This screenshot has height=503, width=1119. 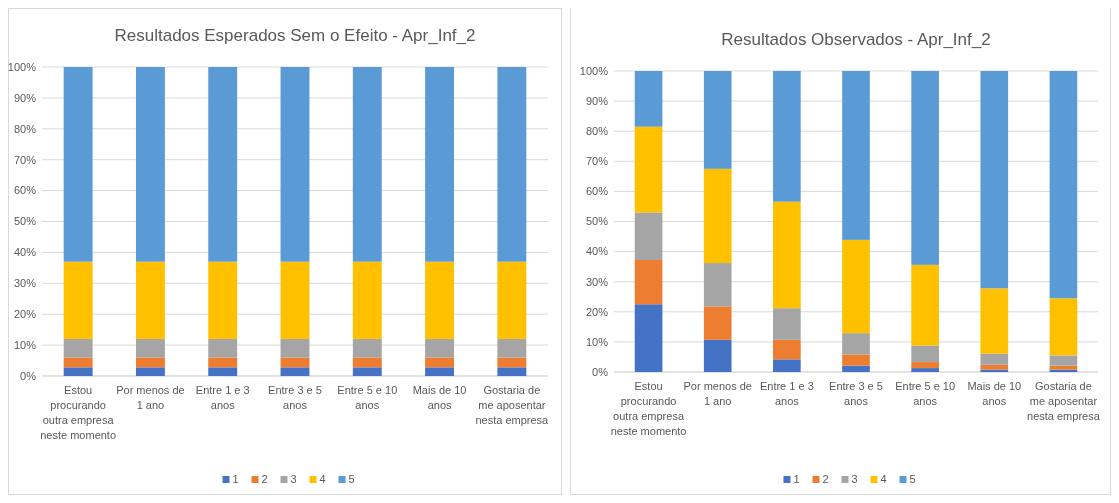 I want to click on chart-title: Resultados Observados - Apr_Inf_2, so click(x=856, y=39).